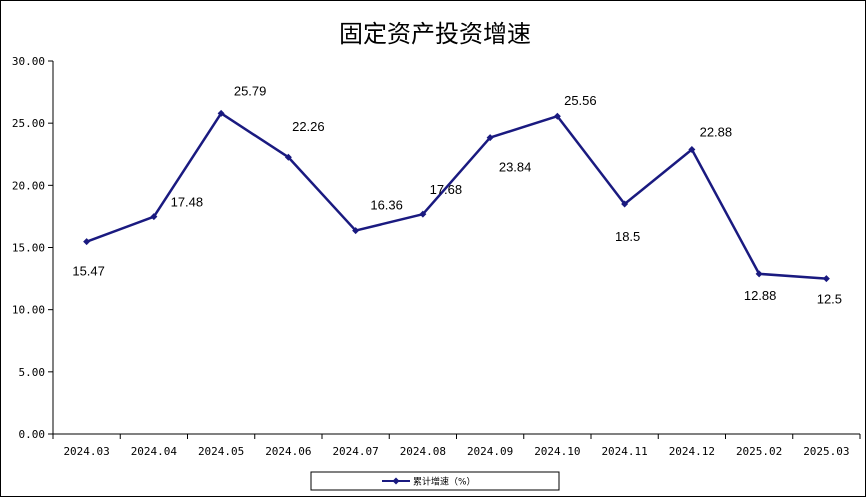 Image resolution: width=866 pixels, height=498 pixels. What do you see at coordinates (221, 451) in the screenshot?
I see `x-tick-label: 2024.05` at bounding box center [221, 451].